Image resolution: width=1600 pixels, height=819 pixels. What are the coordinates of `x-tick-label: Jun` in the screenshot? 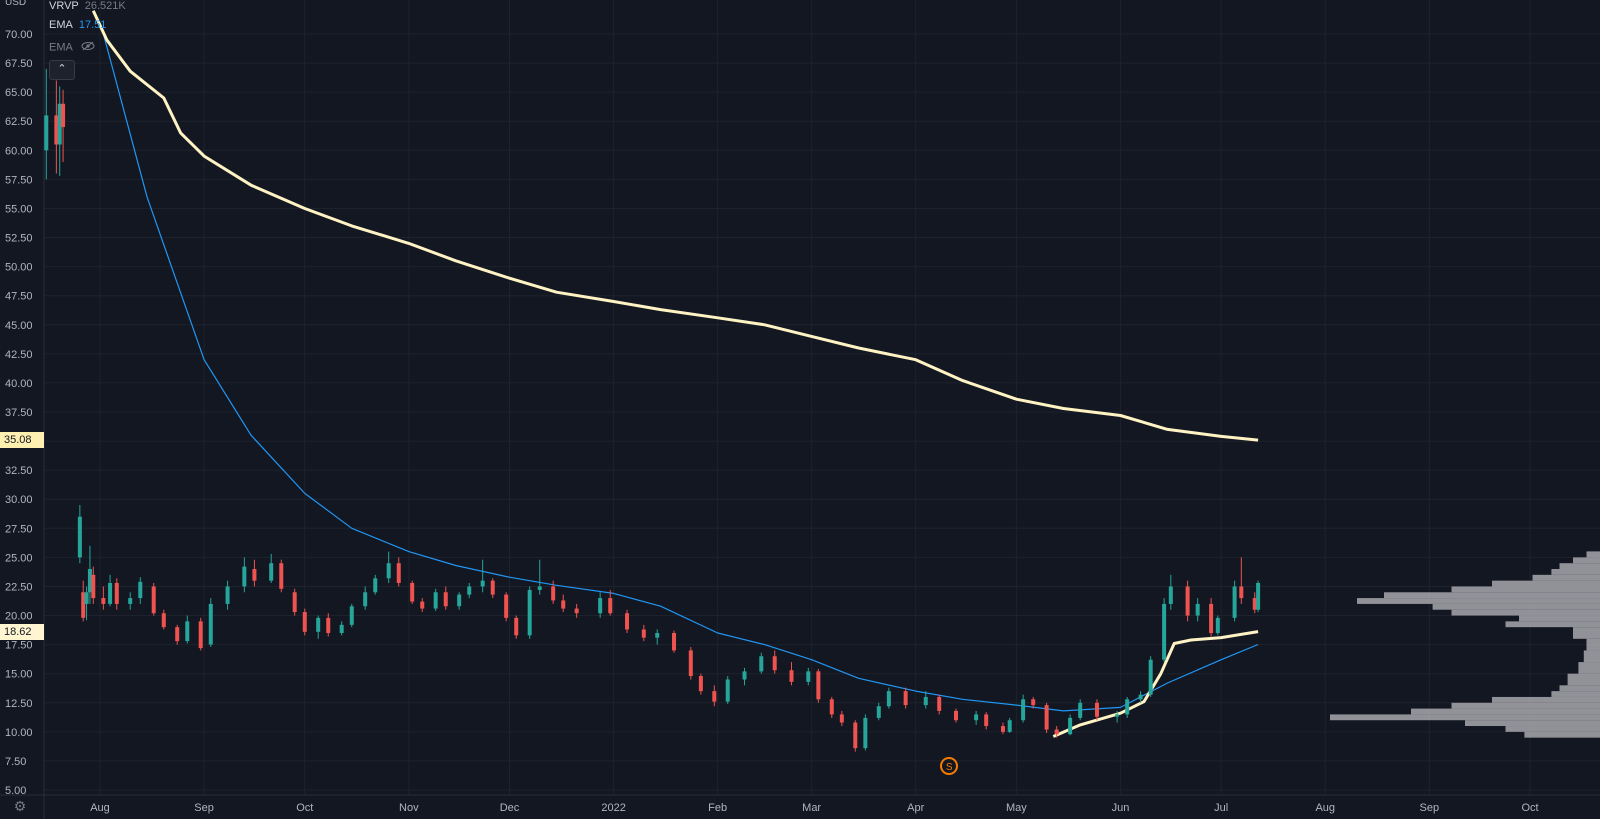 It's located at (1121, 808).